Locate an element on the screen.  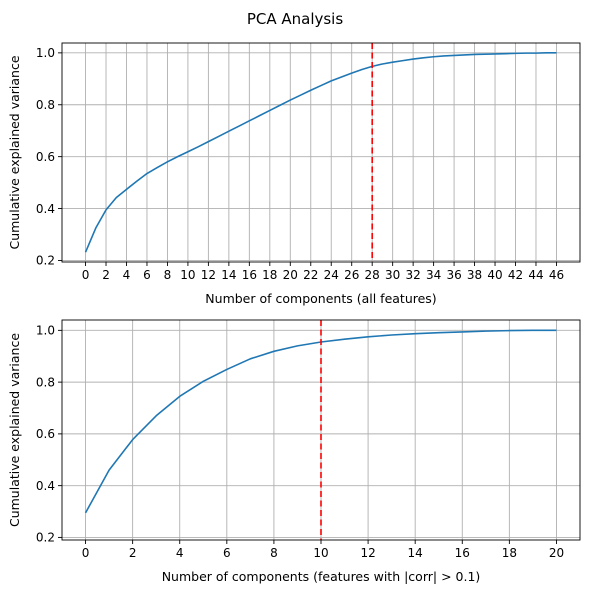
x-tick-label: 44 is located at coordinates (535, 275).